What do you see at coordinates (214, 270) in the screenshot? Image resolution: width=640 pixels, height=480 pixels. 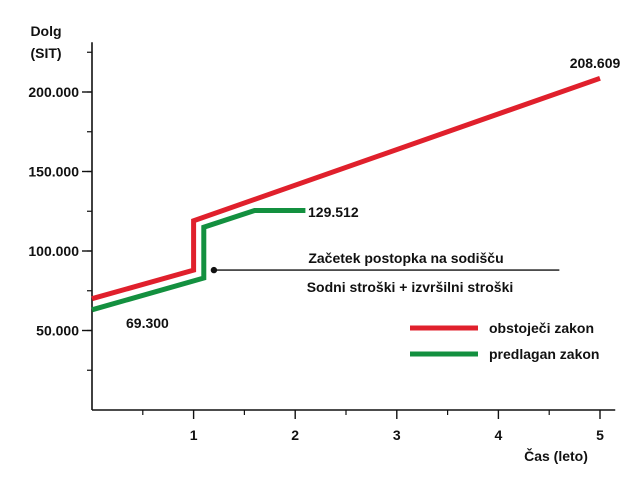 I see `annotation-marker` at bounding box center [214, 270].